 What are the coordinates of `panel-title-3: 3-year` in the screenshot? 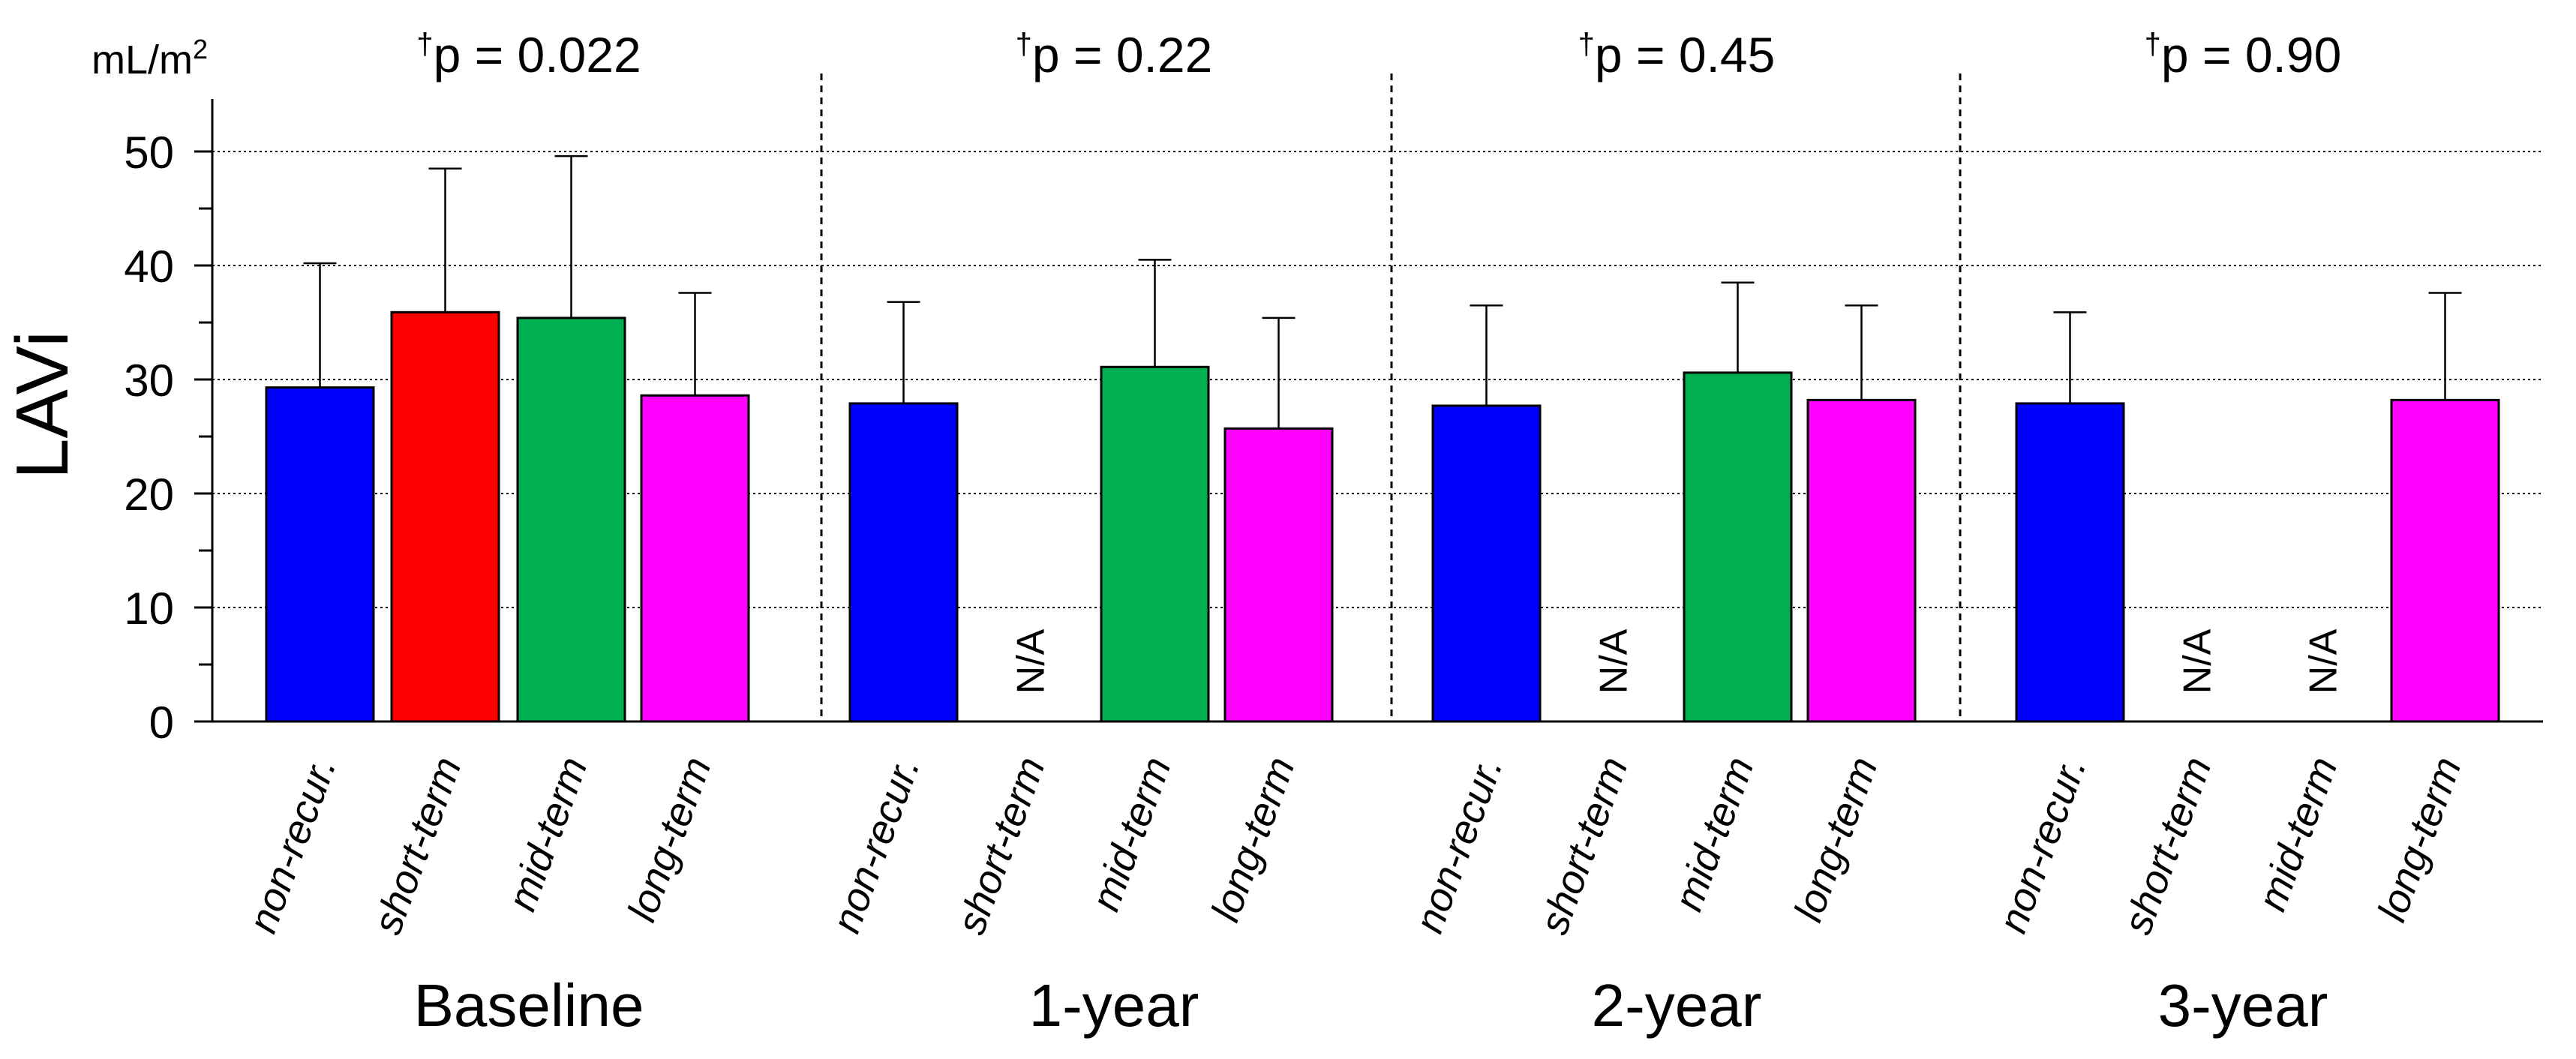 It's located at (2243, 1005).